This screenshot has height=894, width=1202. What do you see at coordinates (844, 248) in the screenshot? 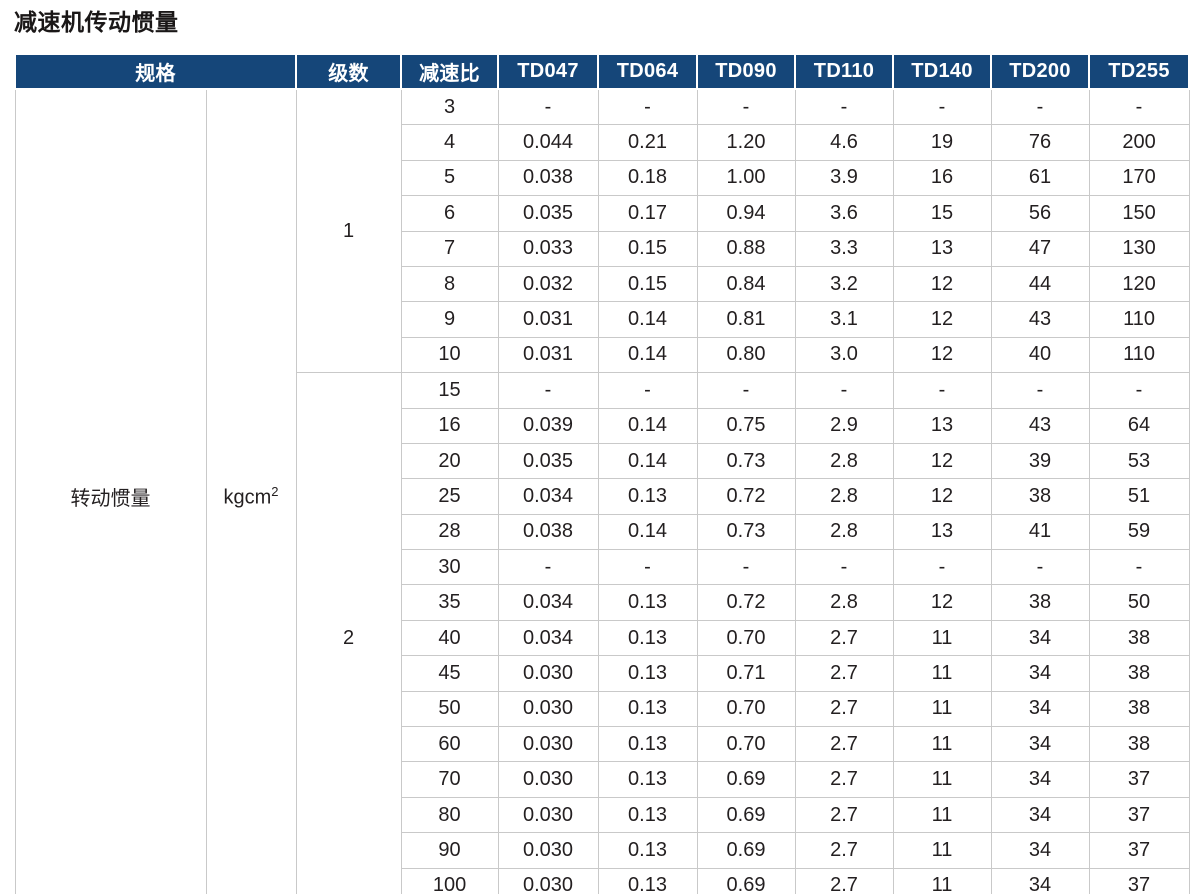
I see `value-cell-td110: 3.3` at bounding box center [844, 248].